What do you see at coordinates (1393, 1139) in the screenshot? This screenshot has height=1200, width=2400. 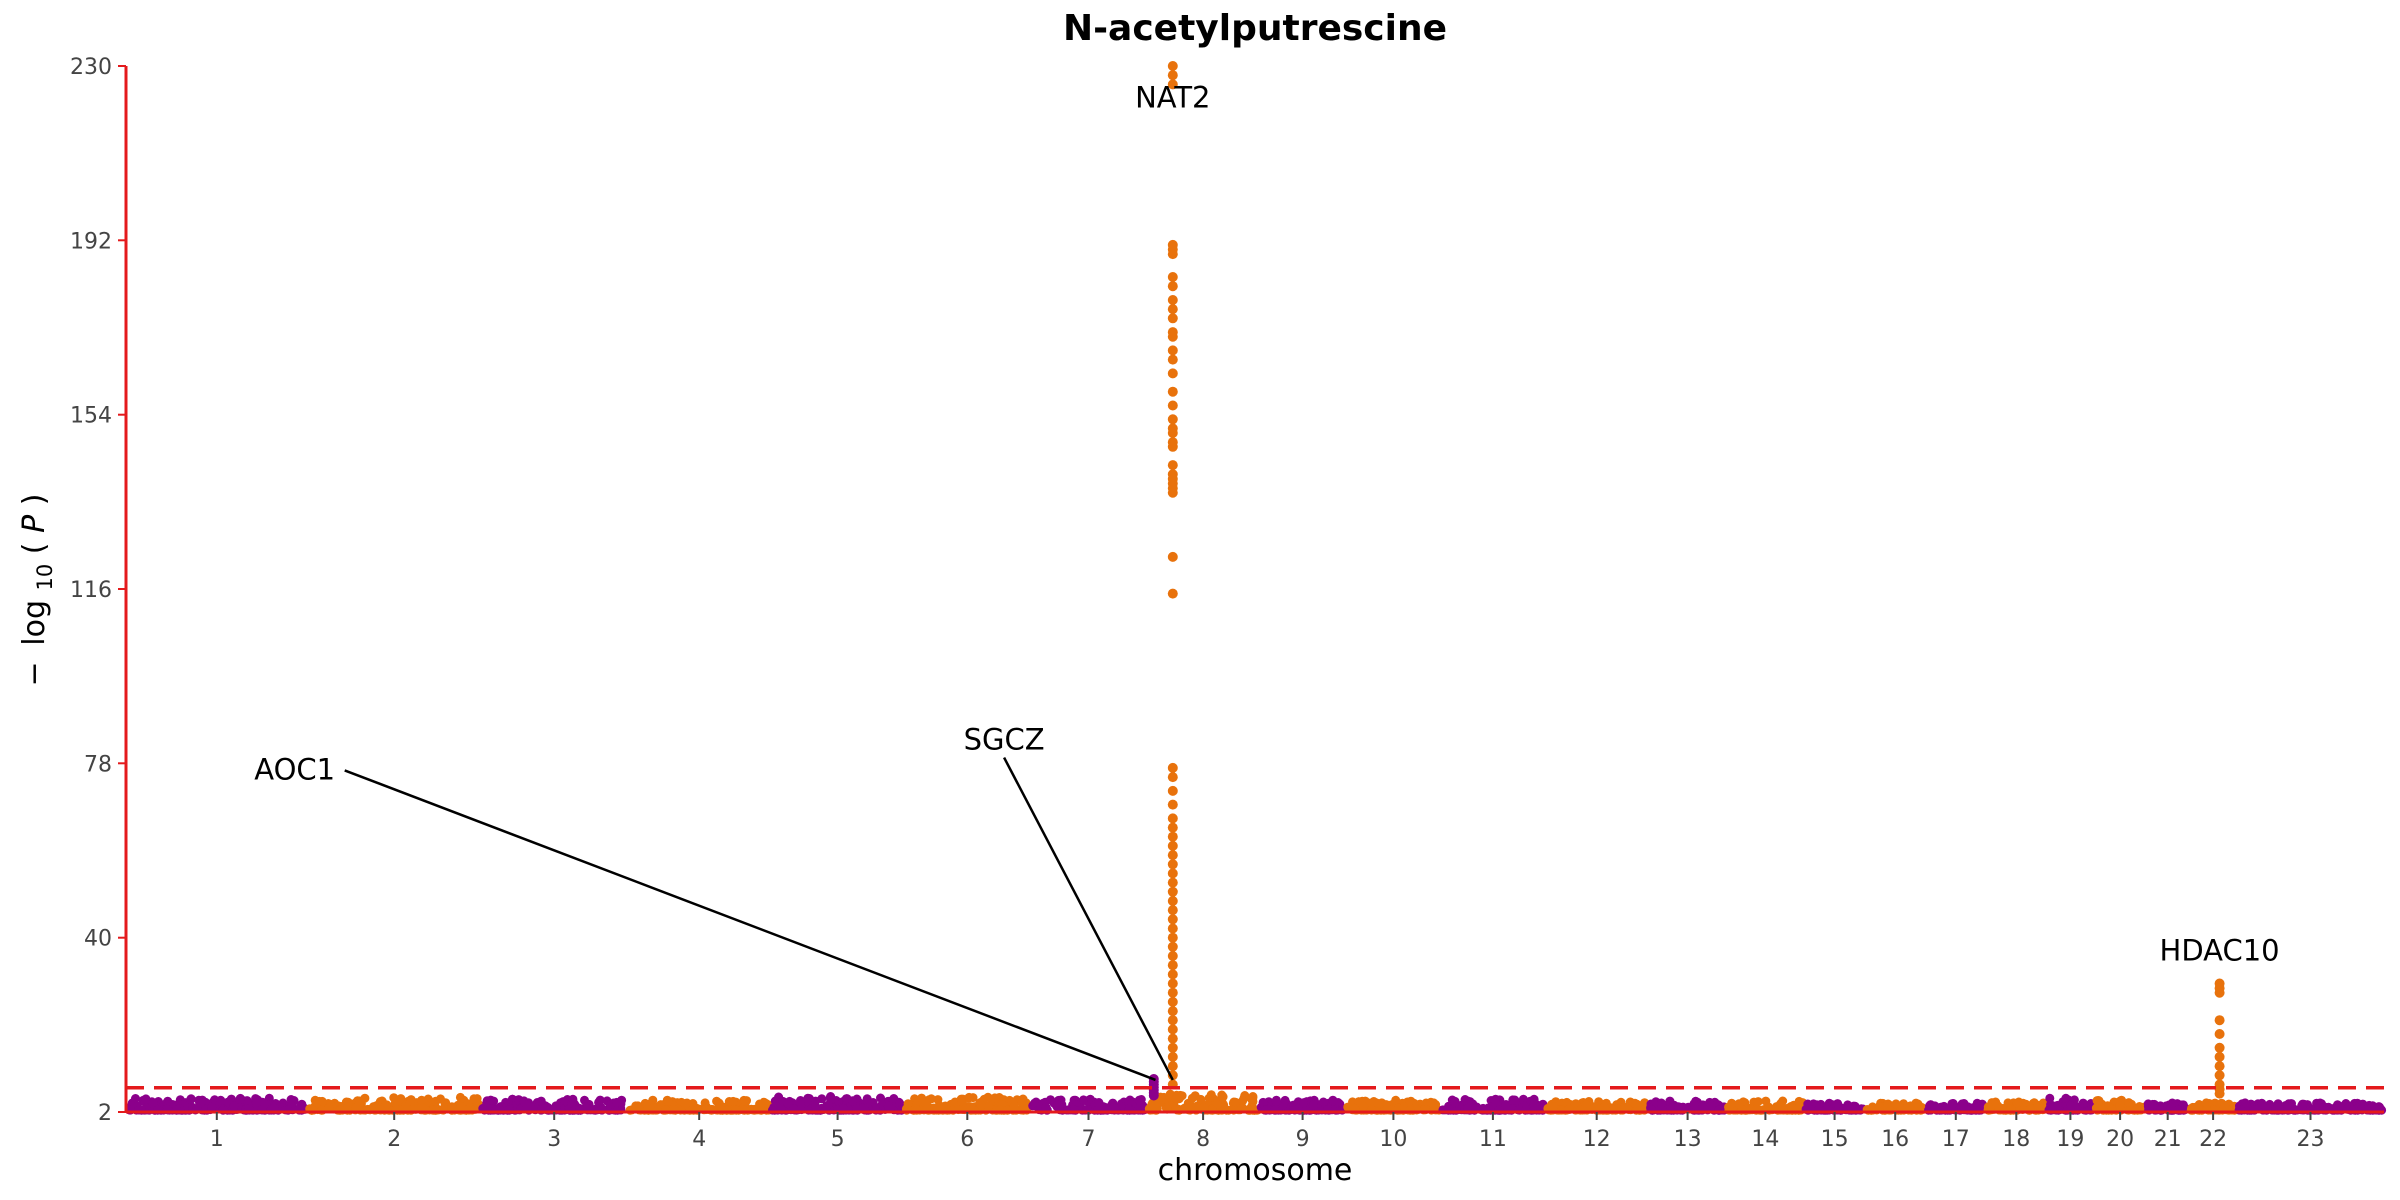 I see `x-tick-label: 10` at bounding box center [1393, 1139].